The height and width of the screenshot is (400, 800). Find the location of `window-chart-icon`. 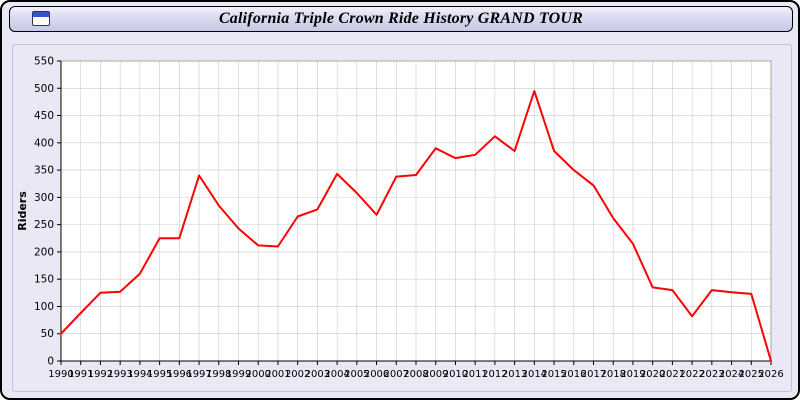

window-chart-icon is located at coordinates (41, 18).